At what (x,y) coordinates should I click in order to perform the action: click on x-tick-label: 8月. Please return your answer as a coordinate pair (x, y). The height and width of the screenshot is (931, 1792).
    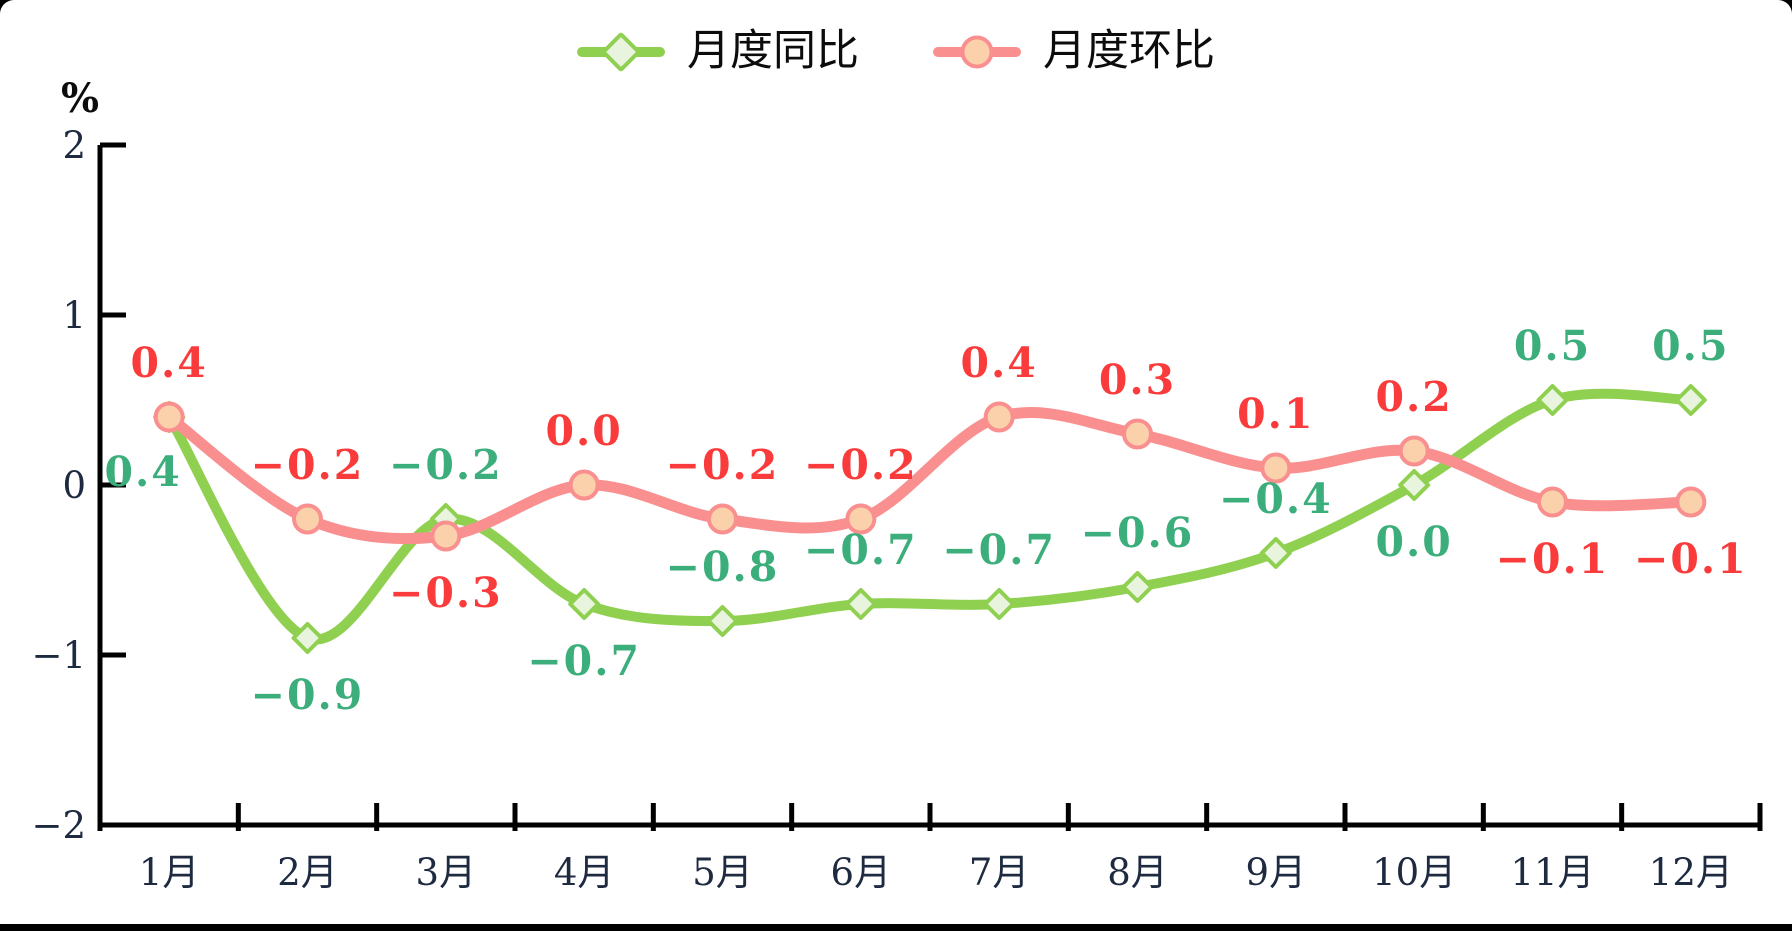
    Looking at the image, I should click on (1137, 872).